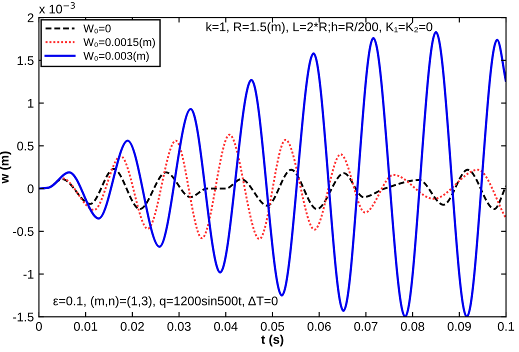  I want to click on x-tick-label: 0.08, so click(412, 326).